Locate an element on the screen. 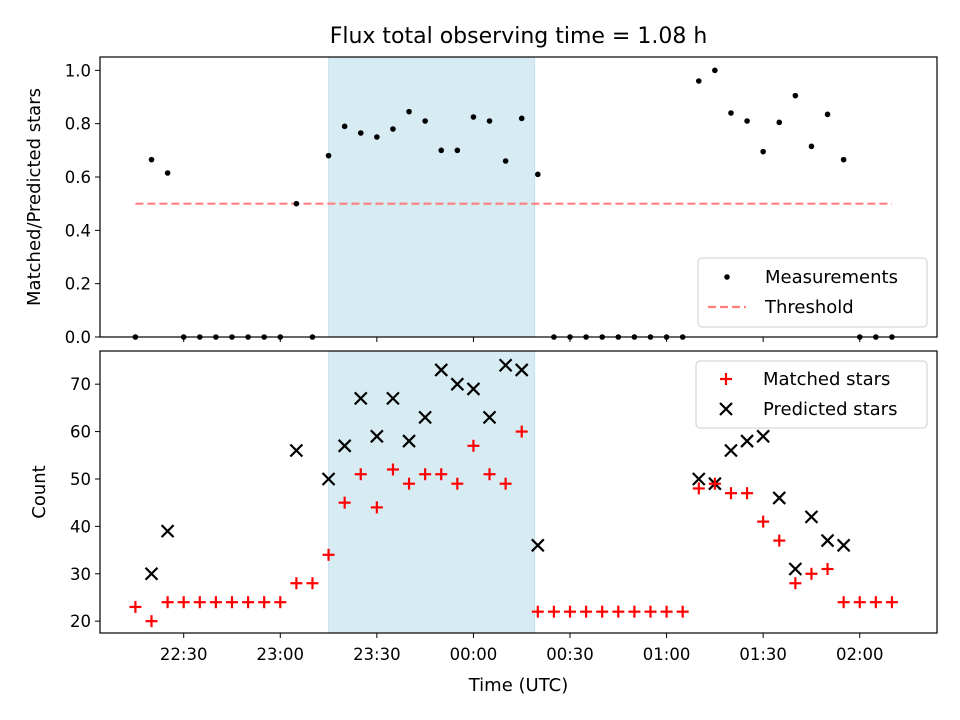 The width and height of the screenshot is (960, 720). x-axis-label: Time (UTC) is located at coordinates (518, 685).